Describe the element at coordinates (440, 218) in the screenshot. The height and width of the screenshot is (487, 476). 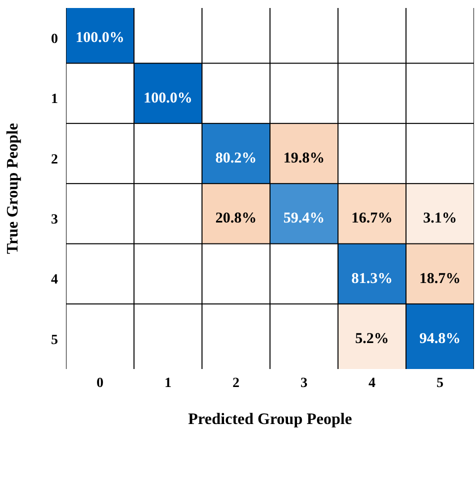
I see `data-label: 3.1%` at that location.